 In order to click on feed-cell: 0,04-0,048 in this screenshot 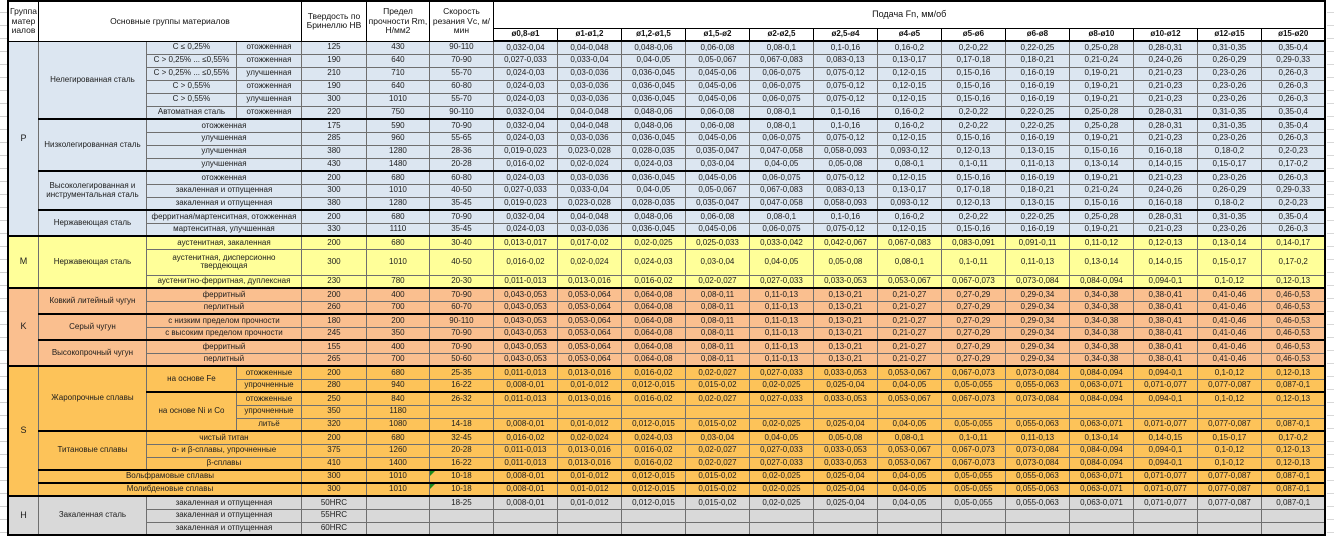, I will do `click(589, 125)`.